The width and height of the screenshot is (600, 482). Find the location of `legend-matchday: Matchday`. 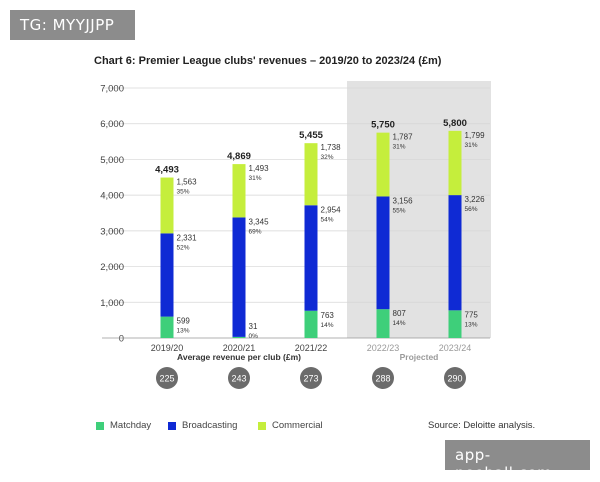

legend-matchday: Matchday is located at coordinates (123, 425).